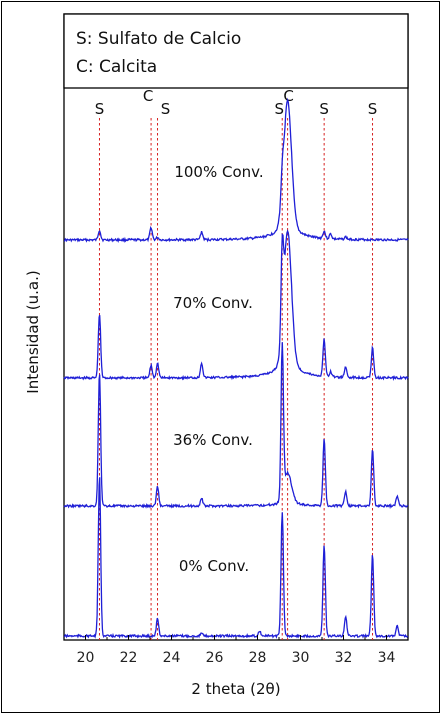  Describe the element at coordinates (213, 303) in the screenshot. I see `series-label: 70% Conv.` at that location.